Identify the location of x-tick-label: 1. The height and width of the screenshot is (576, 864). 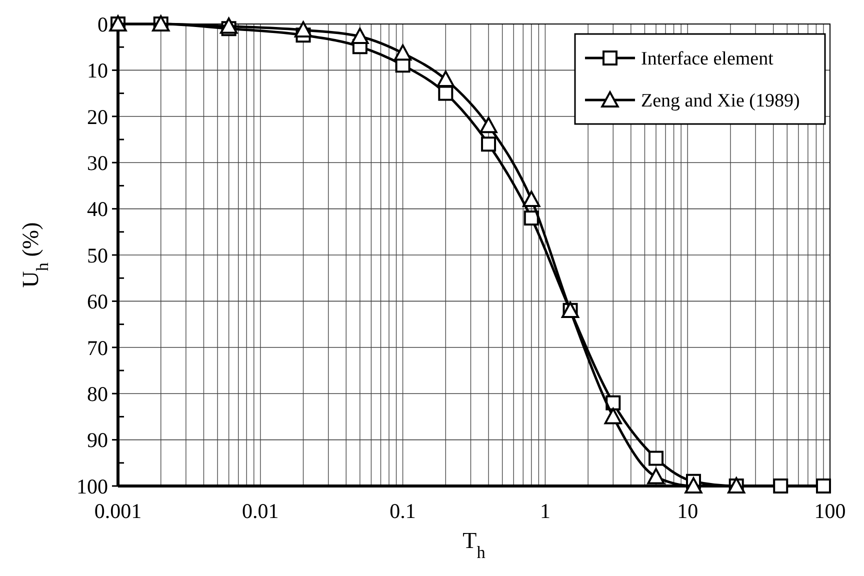
(545, 511).